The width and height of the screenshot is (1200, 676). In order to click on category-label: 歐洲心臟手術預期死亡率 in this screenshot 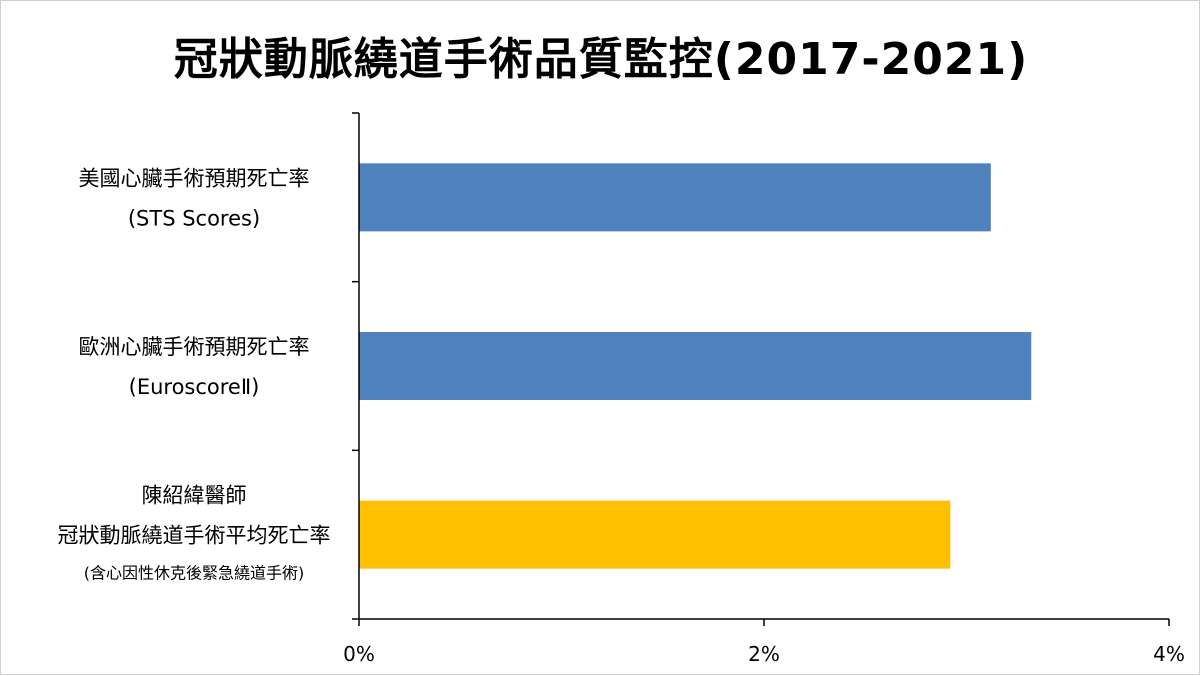, I will do `click(194, 347)`.